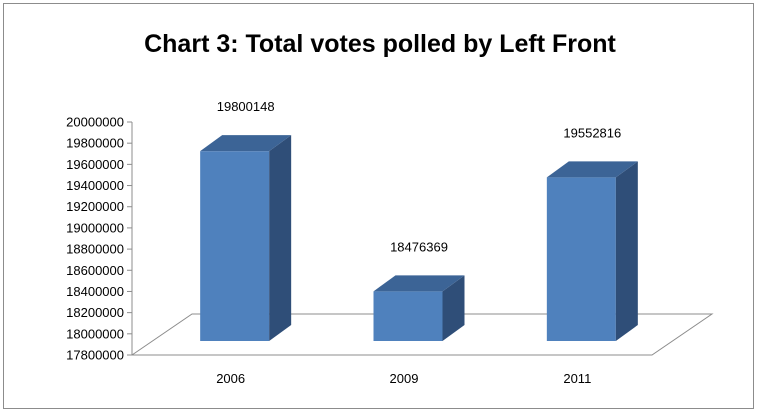 The height and width of the screenshot is (414, 759). What do you see at coordinates (95, 291) in the screenshot?
I see `y-tick-label: 18400000` at bounding box center [95, 291].